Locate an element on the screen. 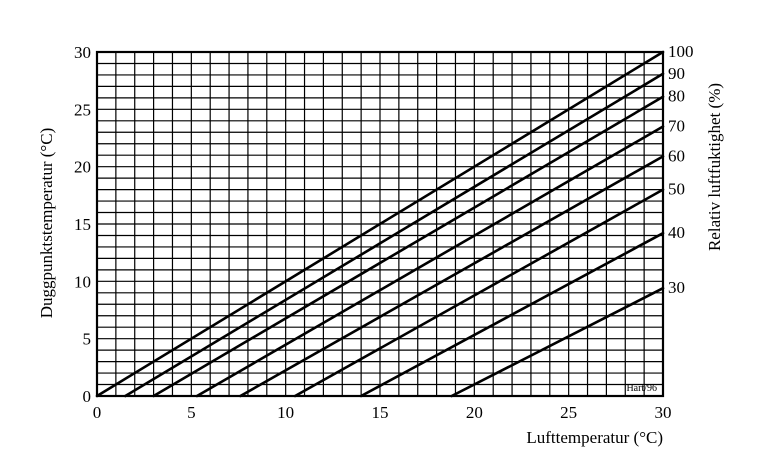 This screenshot has height=458, width=764. y-tick-label: 15 is located at coordinates (82, 224).